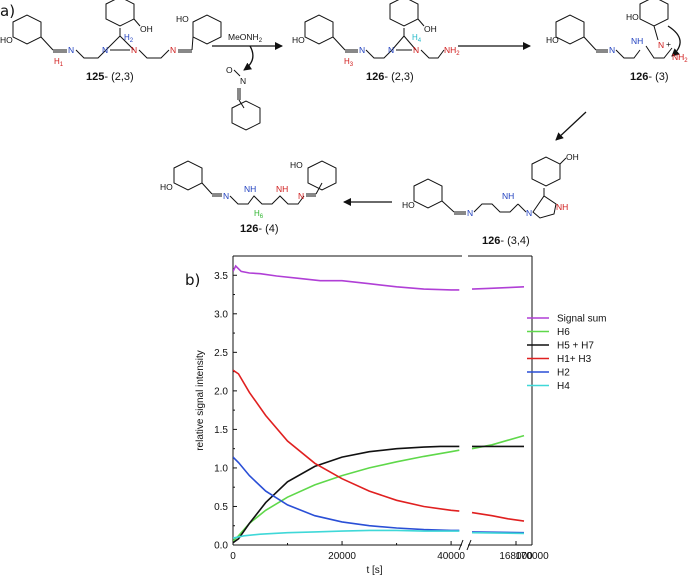 This screenshot has height=582, width=692. Describe the element at coordinates (110, 77) in the screenshot. I see `compound-label-125: 125- (2,3)` at that location.